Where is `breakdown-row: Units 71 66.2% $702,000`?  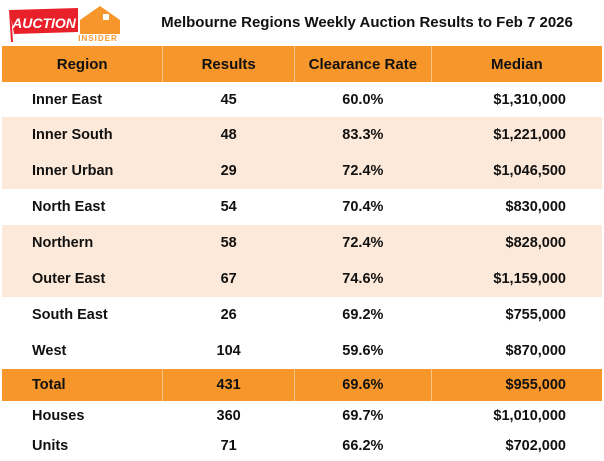
breakdown-row: Units 71 66.2% $702,000 is located at coordinates (302, 446).